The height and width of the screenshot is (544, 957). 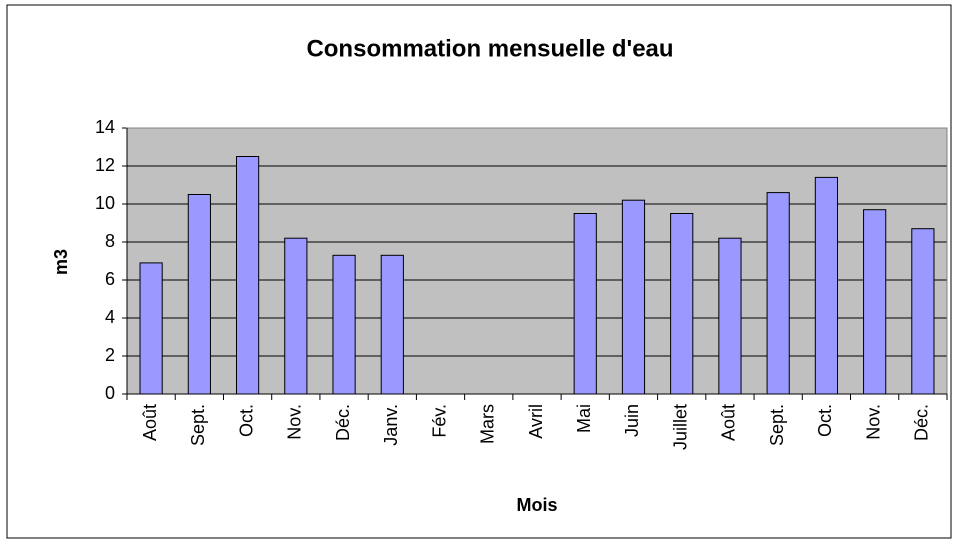 I want to click on y-tick-label: 14, so click(x=105, y=127).